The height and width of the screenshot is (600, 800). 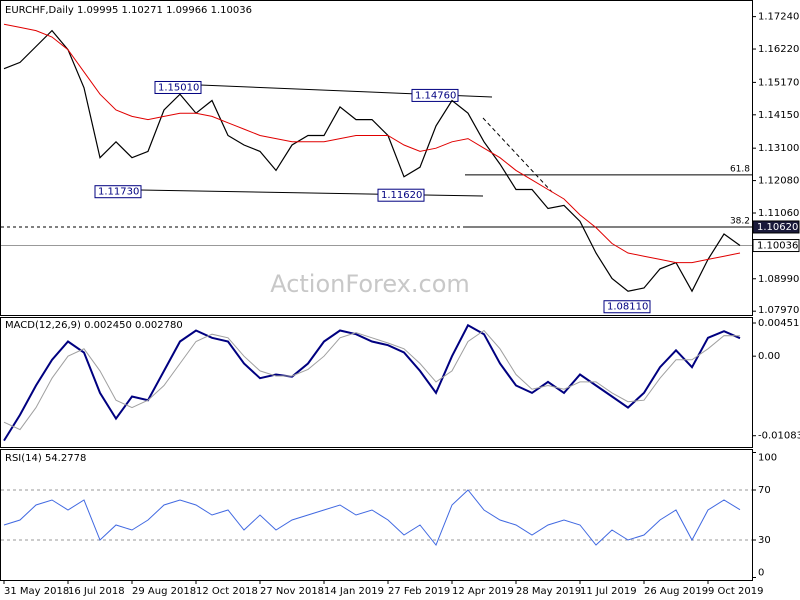 I want to click on y-tick-label: 0.00, so click(x=769, y=356).